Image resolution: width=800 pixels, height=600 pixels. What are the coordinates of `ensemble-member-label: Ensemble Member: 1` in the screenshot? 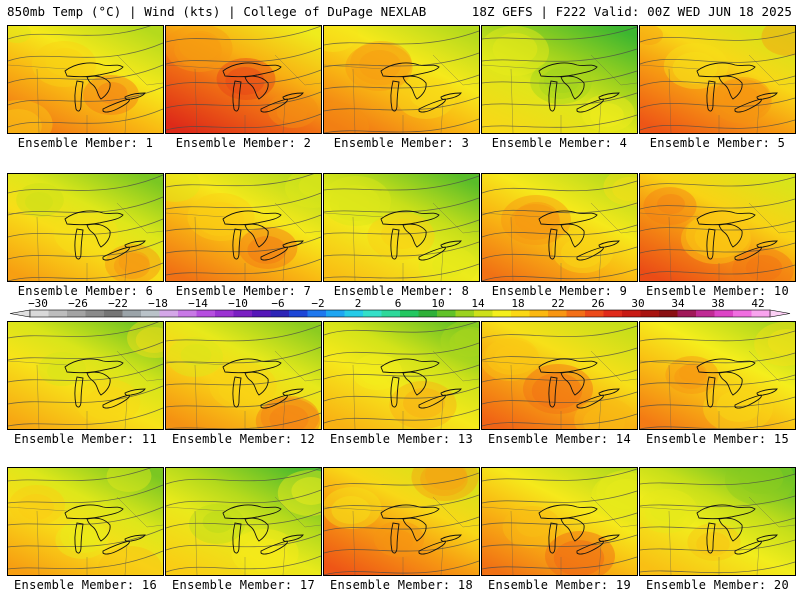 It's located at (85, 143).